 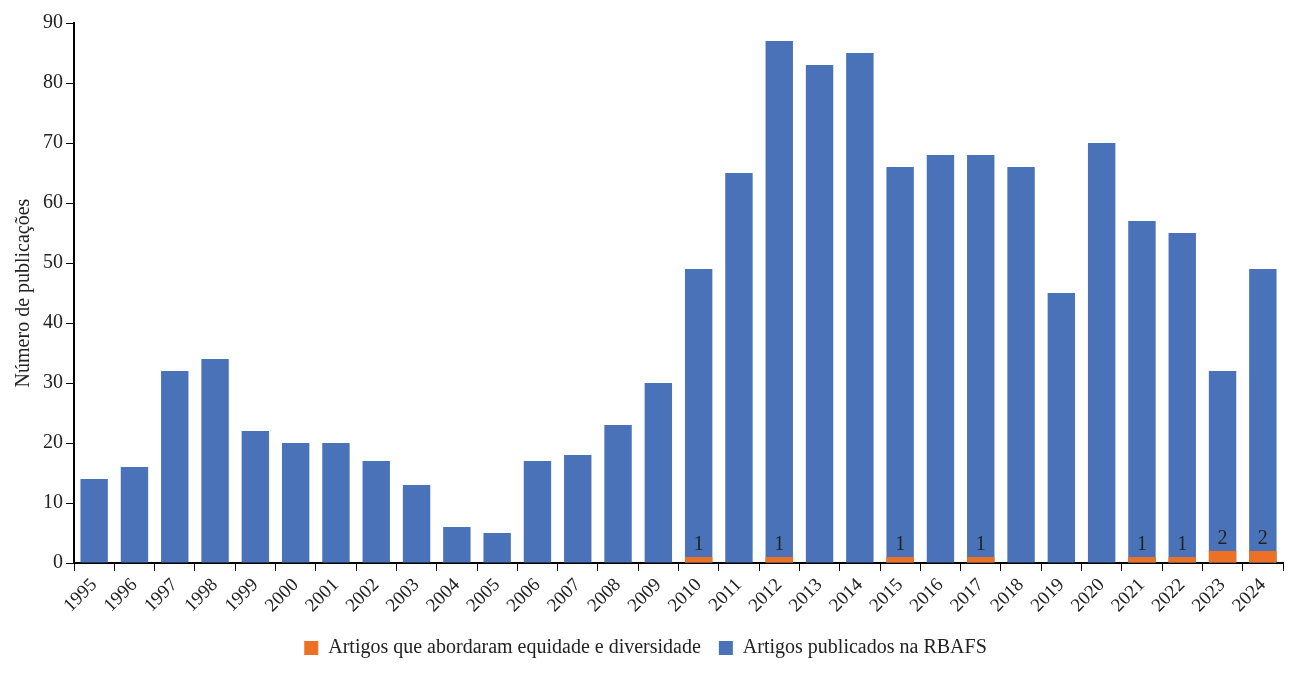 What do you see at coordinates (53, 441) in the screenshot?
I see `y-tick-label: 20` at bounding box center [53, 441].